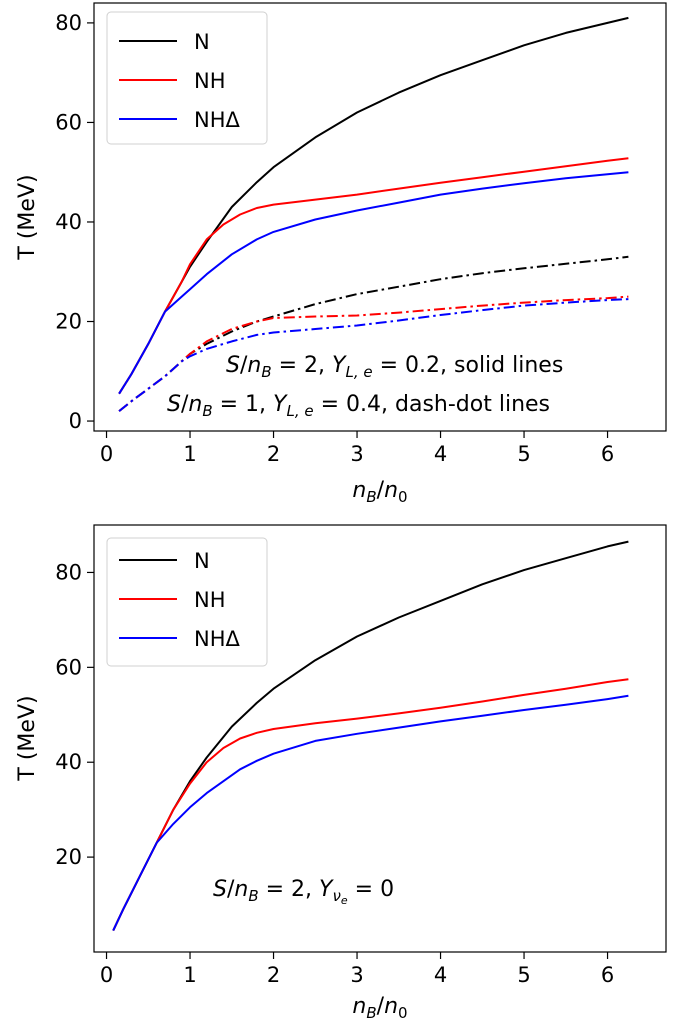 The image size is (686, 1023). I want to click on top-x-tick-label: 0, so click(106, 454).